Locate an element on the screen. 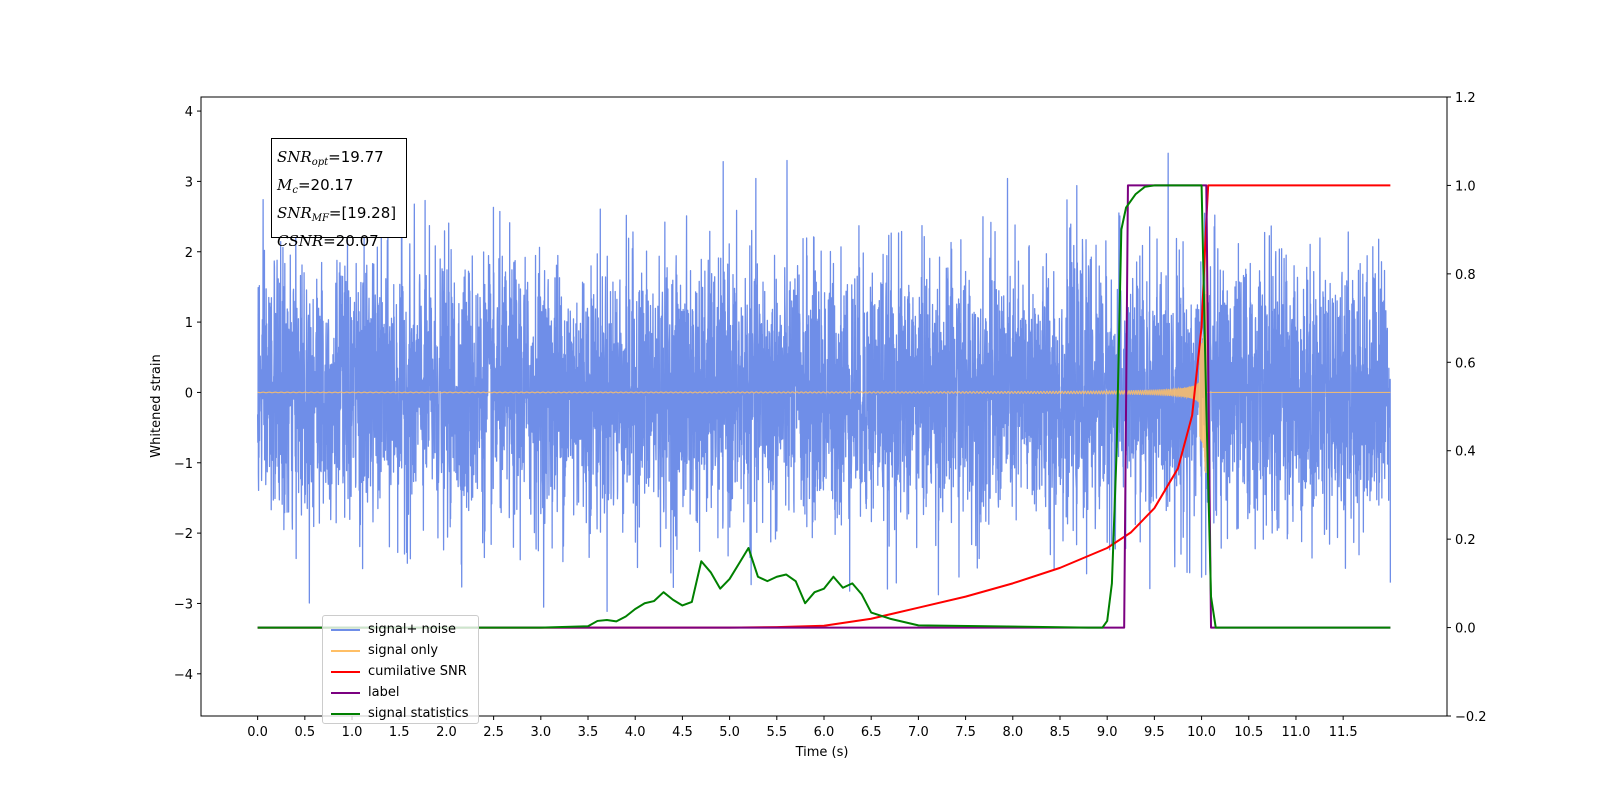 Image resolution: width=1600 pixels, height=800 pixels. legend-label: signal+ noise is located at coordinates (412, 629).